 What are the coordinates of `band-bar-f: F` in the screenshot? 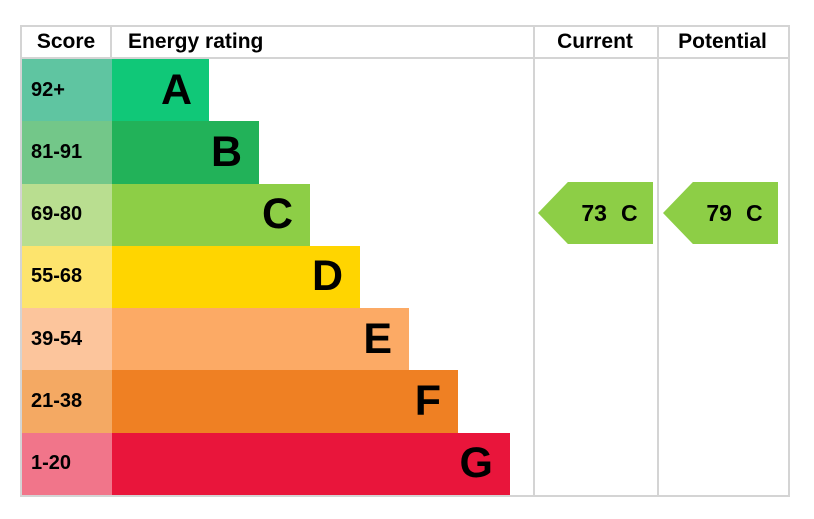 It's located at (285, 401).